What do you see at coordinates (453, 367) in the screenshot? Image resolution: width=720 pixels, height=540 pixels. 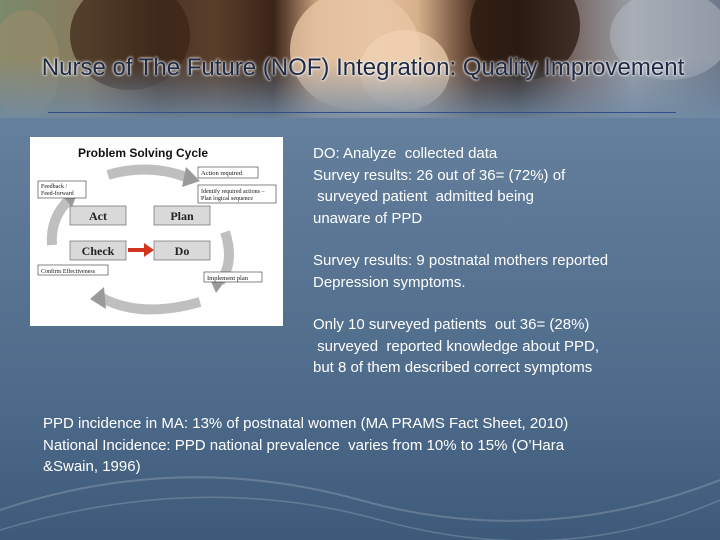 I see `text-line: but 8 of them described correct symptoms` at bounding box center [453, 367].